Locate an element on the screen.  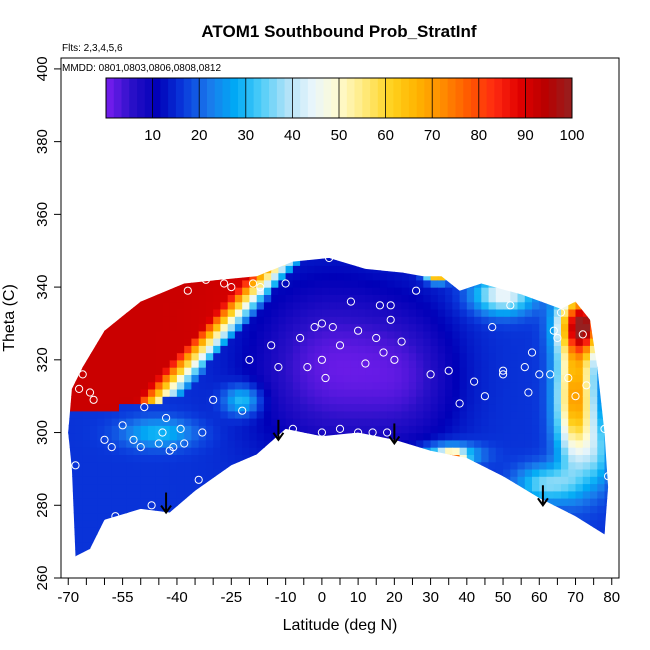
x-tick-label: 30 is located at coordinates (430, 597).